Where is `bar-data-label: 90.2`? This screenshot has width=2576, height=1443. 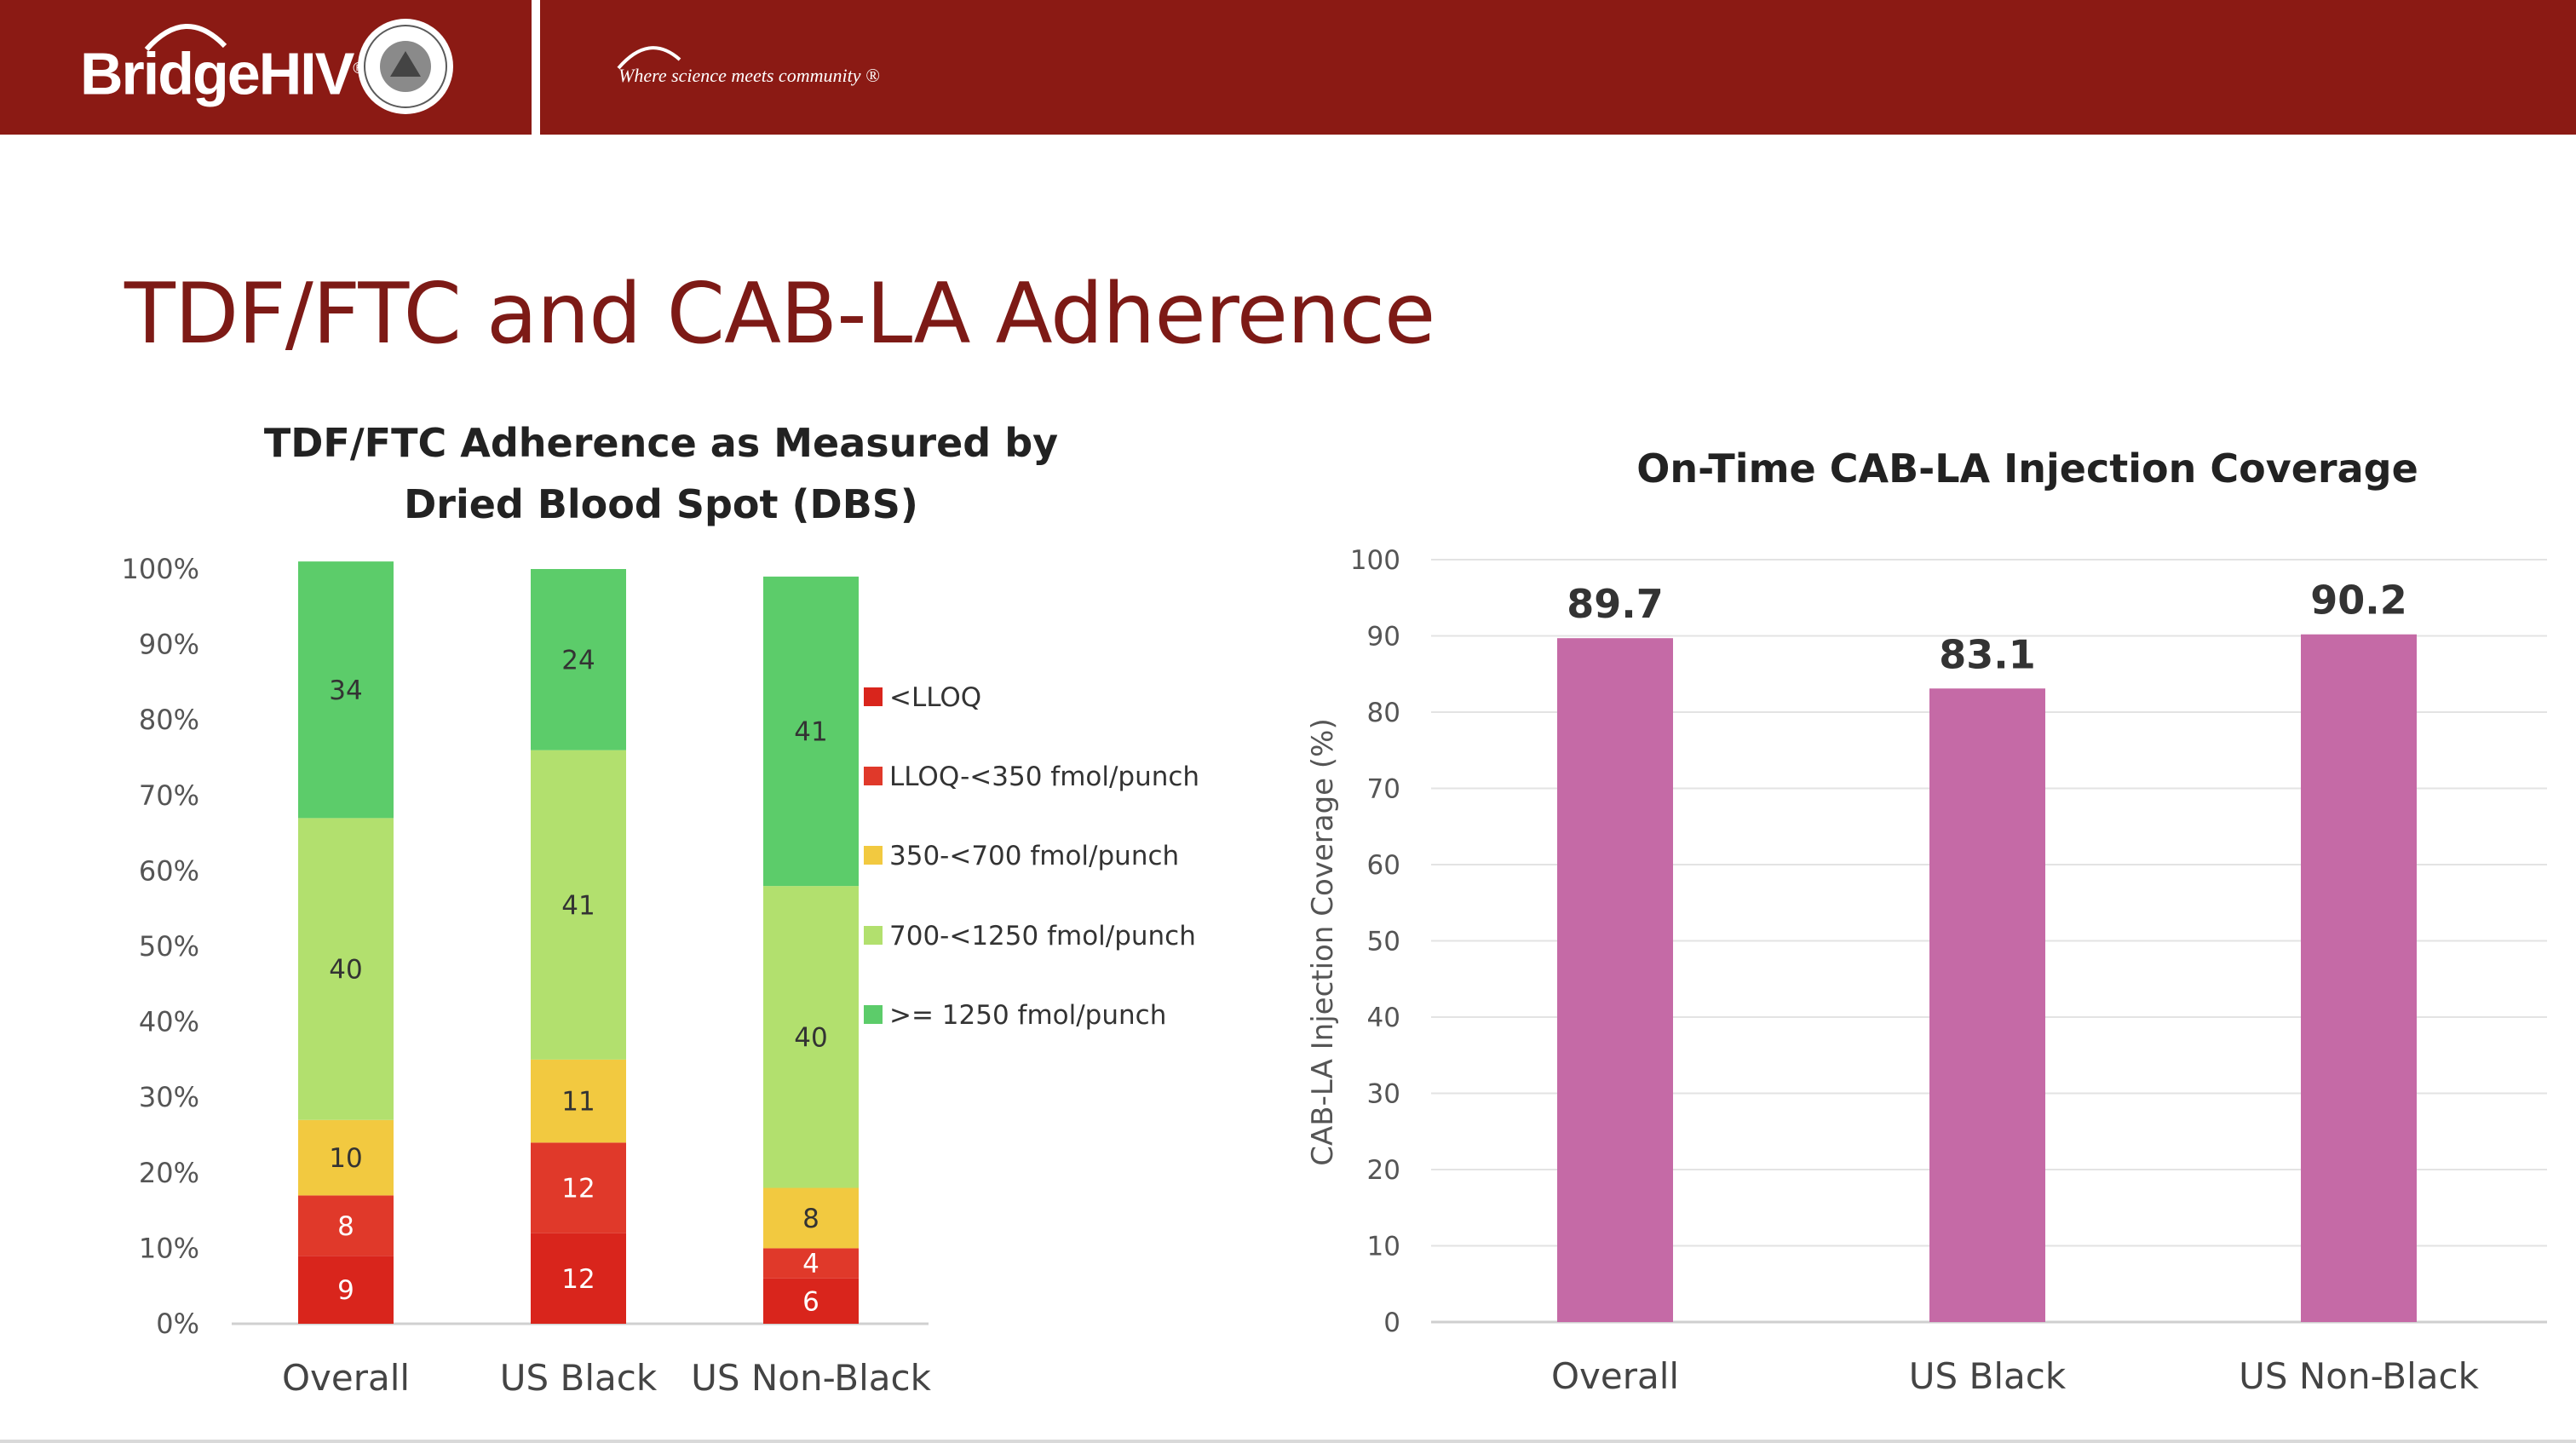
bar-data-label: 90.2 is located at coordinates (2358, 601).